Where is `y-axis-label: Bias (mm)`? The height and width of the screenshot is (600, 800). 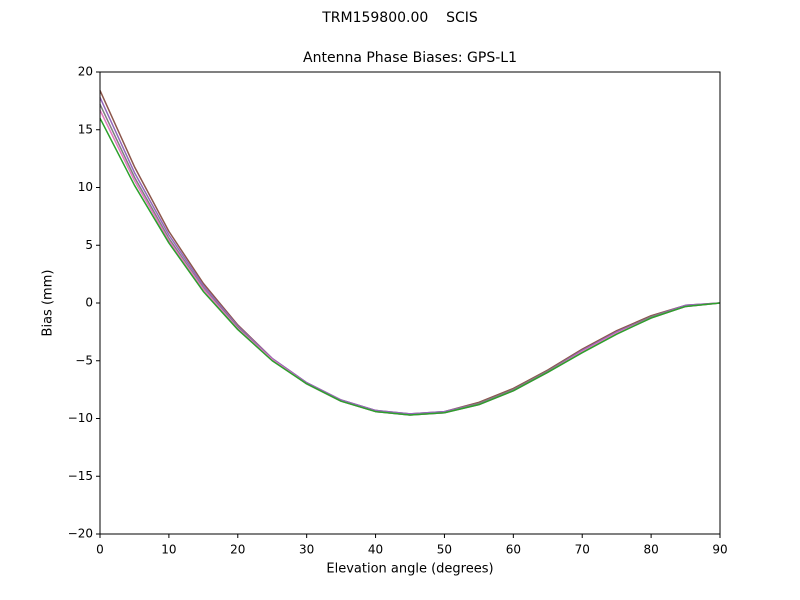
y-axis-label: Bias (mm) is located at coordinates (48, 303).